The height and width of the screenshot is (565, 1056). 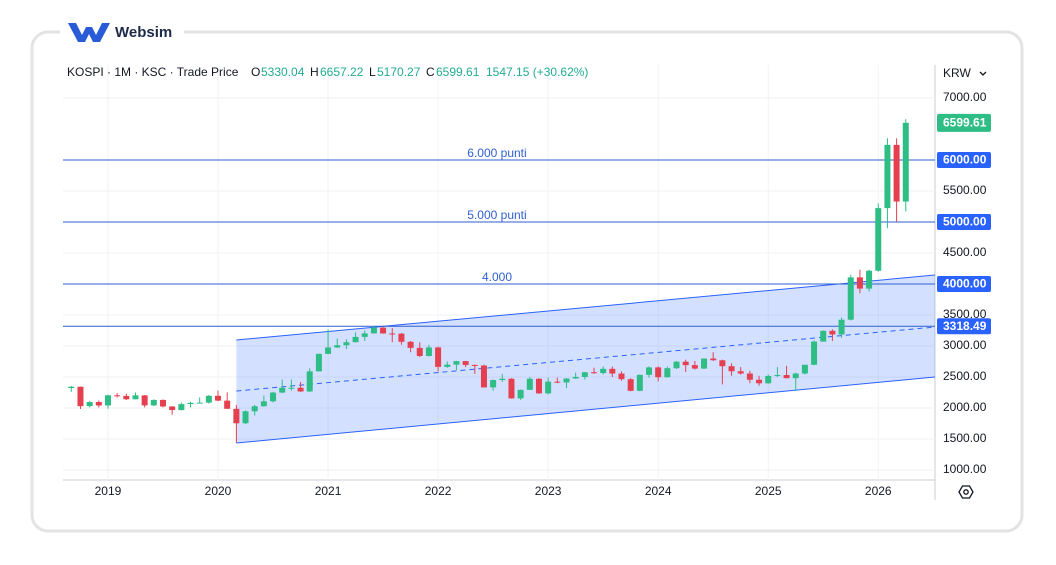 I want to click on y-tick-label: 1000.00, so click(x=965, y=469).